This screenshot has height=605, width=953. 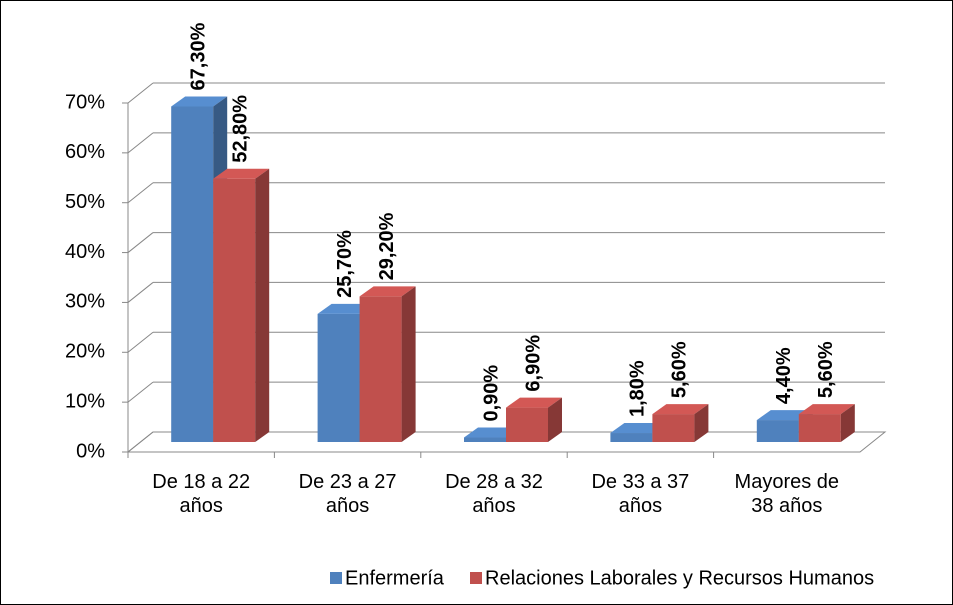 I want to click on x-tick-label: De 28 a 32 años, so click(x=494, y=494).